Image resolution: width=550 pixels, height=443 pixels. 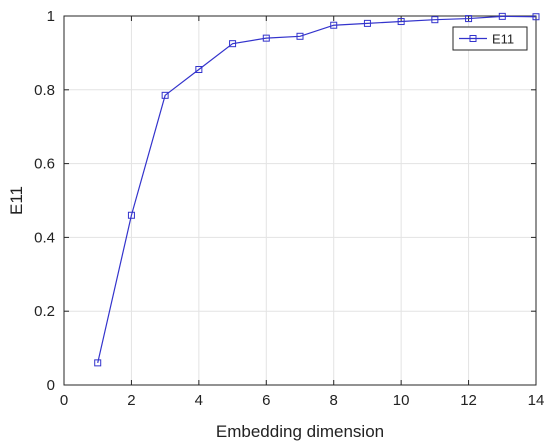 I want to click on x-tick-label: 6, so click(x=266, y=400).